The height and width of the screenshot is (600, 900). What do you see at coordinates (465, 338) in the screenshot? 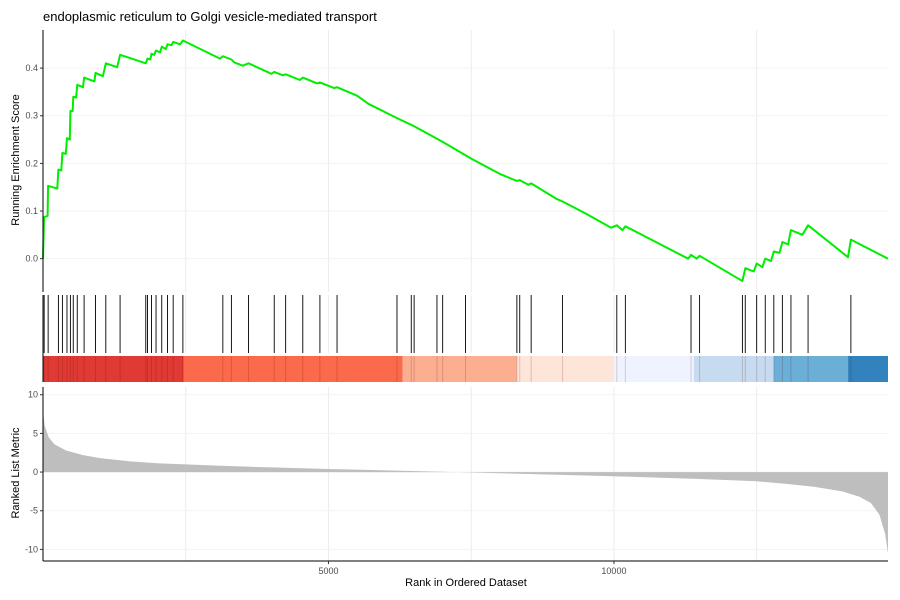
I see `hit-ticks-panel` at bounding box center [465, 338].